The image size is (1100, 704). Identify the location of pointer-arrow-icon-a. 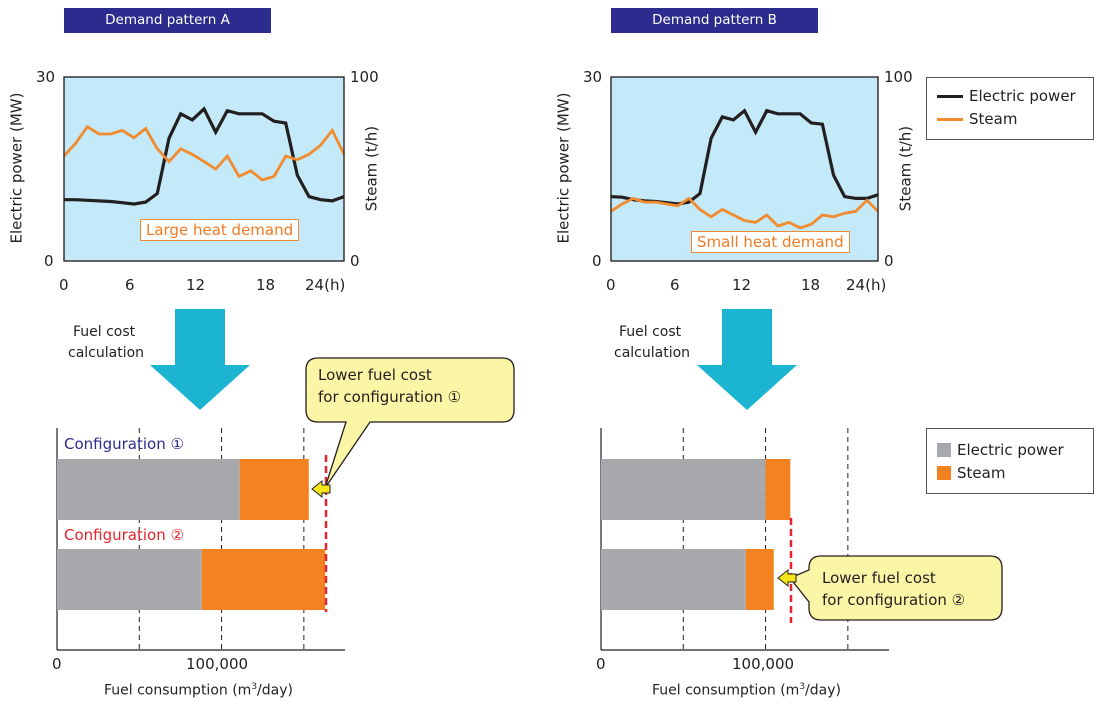
(321, 489).